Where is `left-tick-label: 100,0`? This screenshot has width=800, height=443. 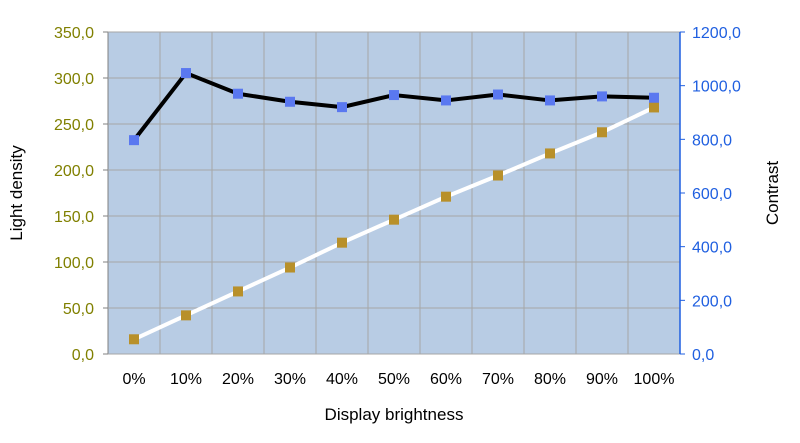
left-tick-label: 100,0 is located at coordinates (74, 263).